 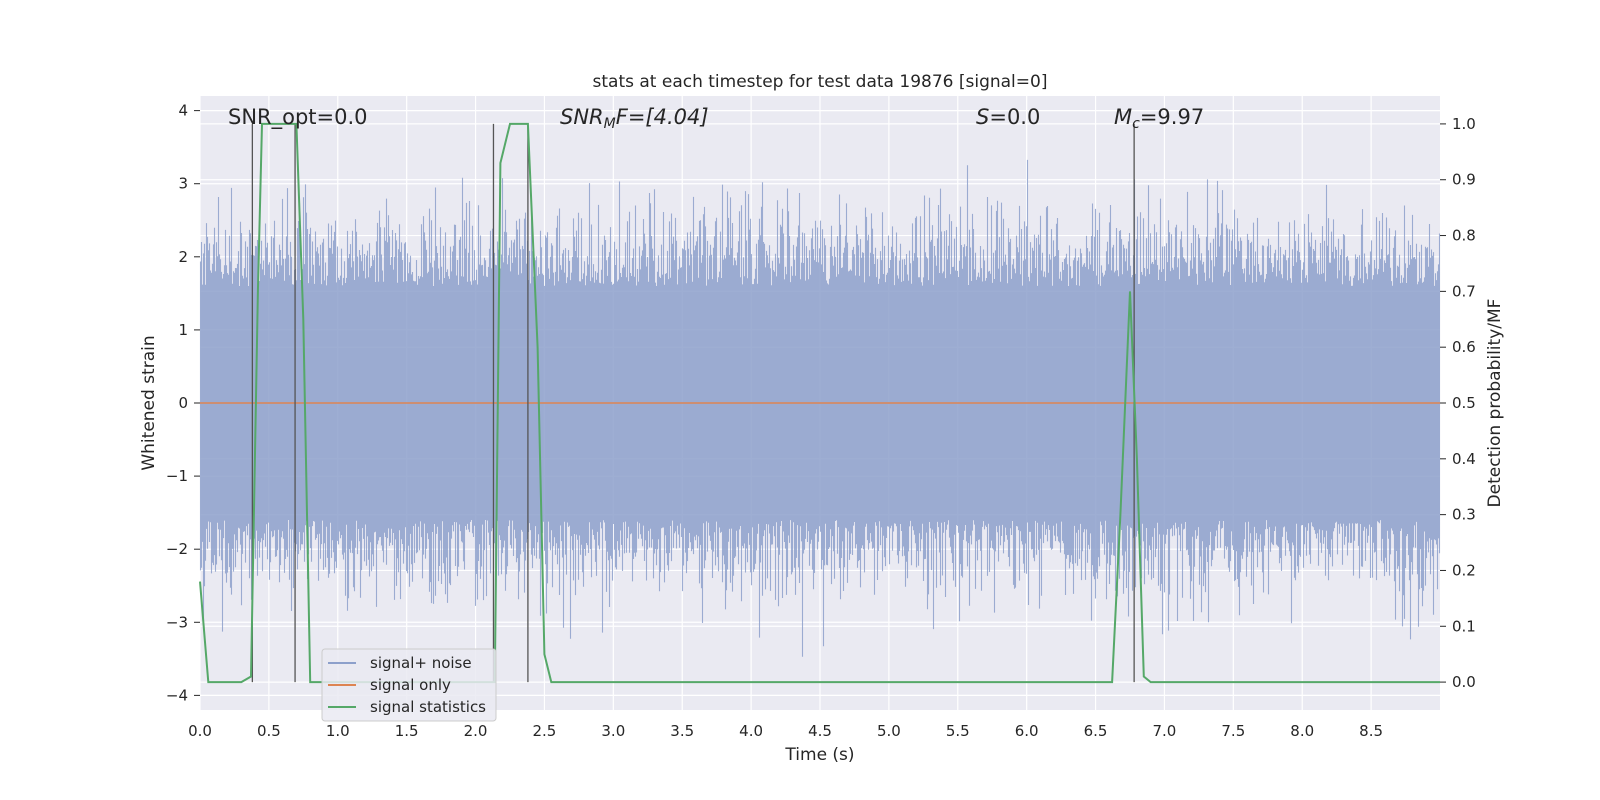 What do you see at coordinates (1123, 117) in the screenshot?
I see `annotation-mc-symbol: M` at bounding box center [1123, 117].